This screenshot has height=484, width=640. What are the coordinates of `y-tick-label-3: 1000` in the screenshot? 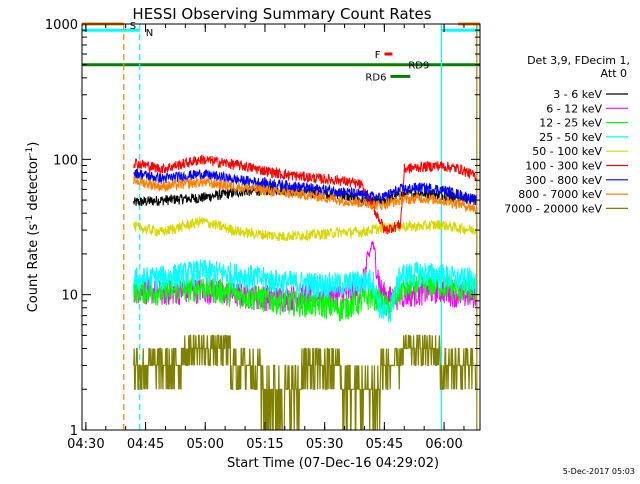 It's located at (61, 25).